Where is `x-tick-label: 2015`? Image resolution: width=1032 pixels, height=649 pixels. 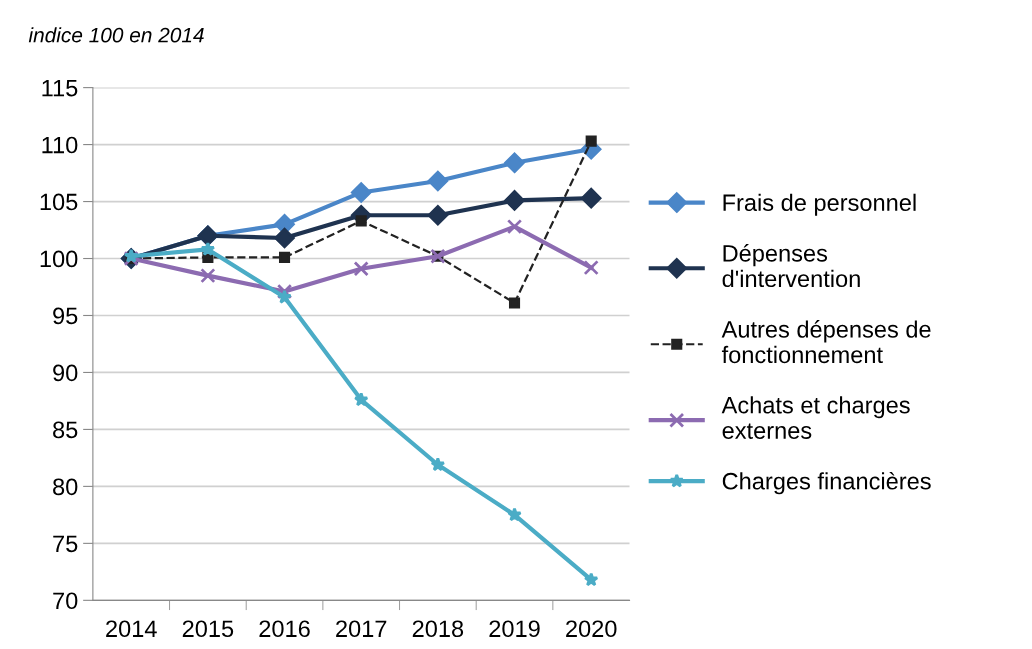
x-tick-label: 2015 is located at coordinates (208, 629).